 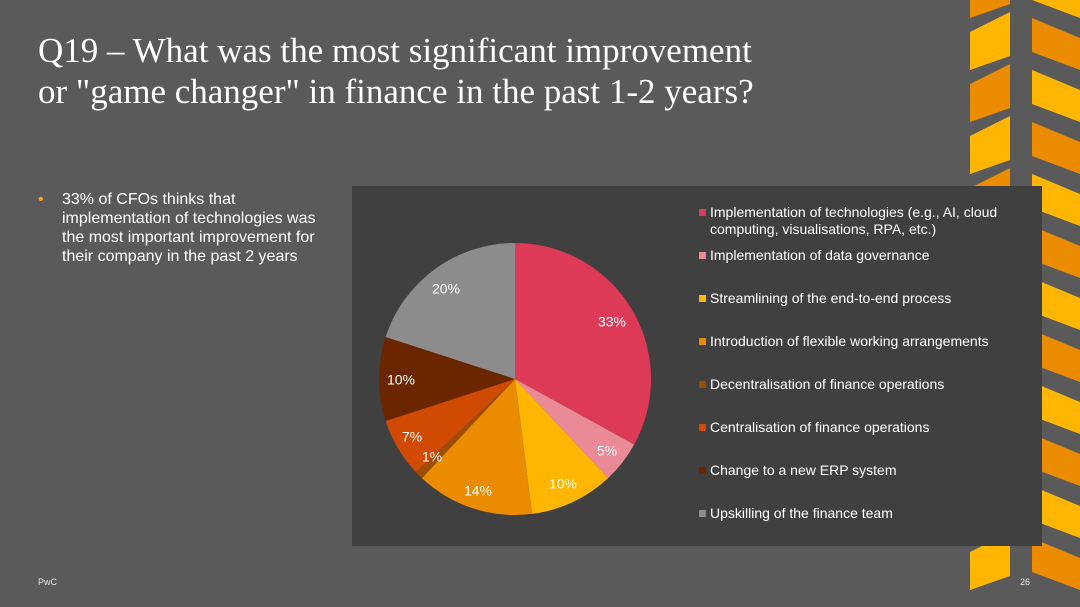 I want to click on legend-label: Upskilling of the finance team, so click(x=801, y=513).